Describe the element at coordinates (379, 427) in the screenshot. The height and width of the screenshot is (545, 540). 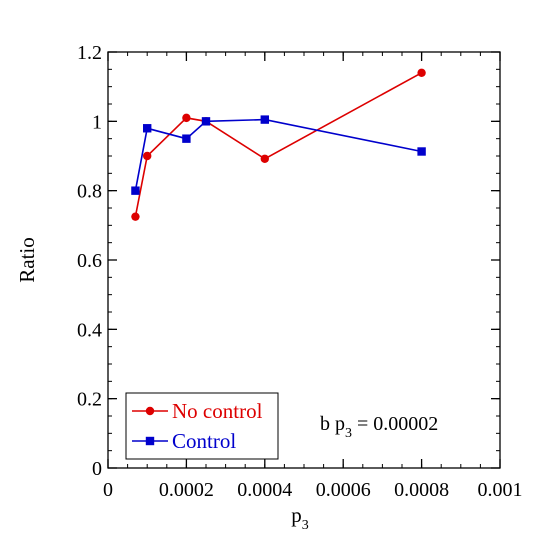
I see `annotation-text: b p3 = 0.00002` at that location.